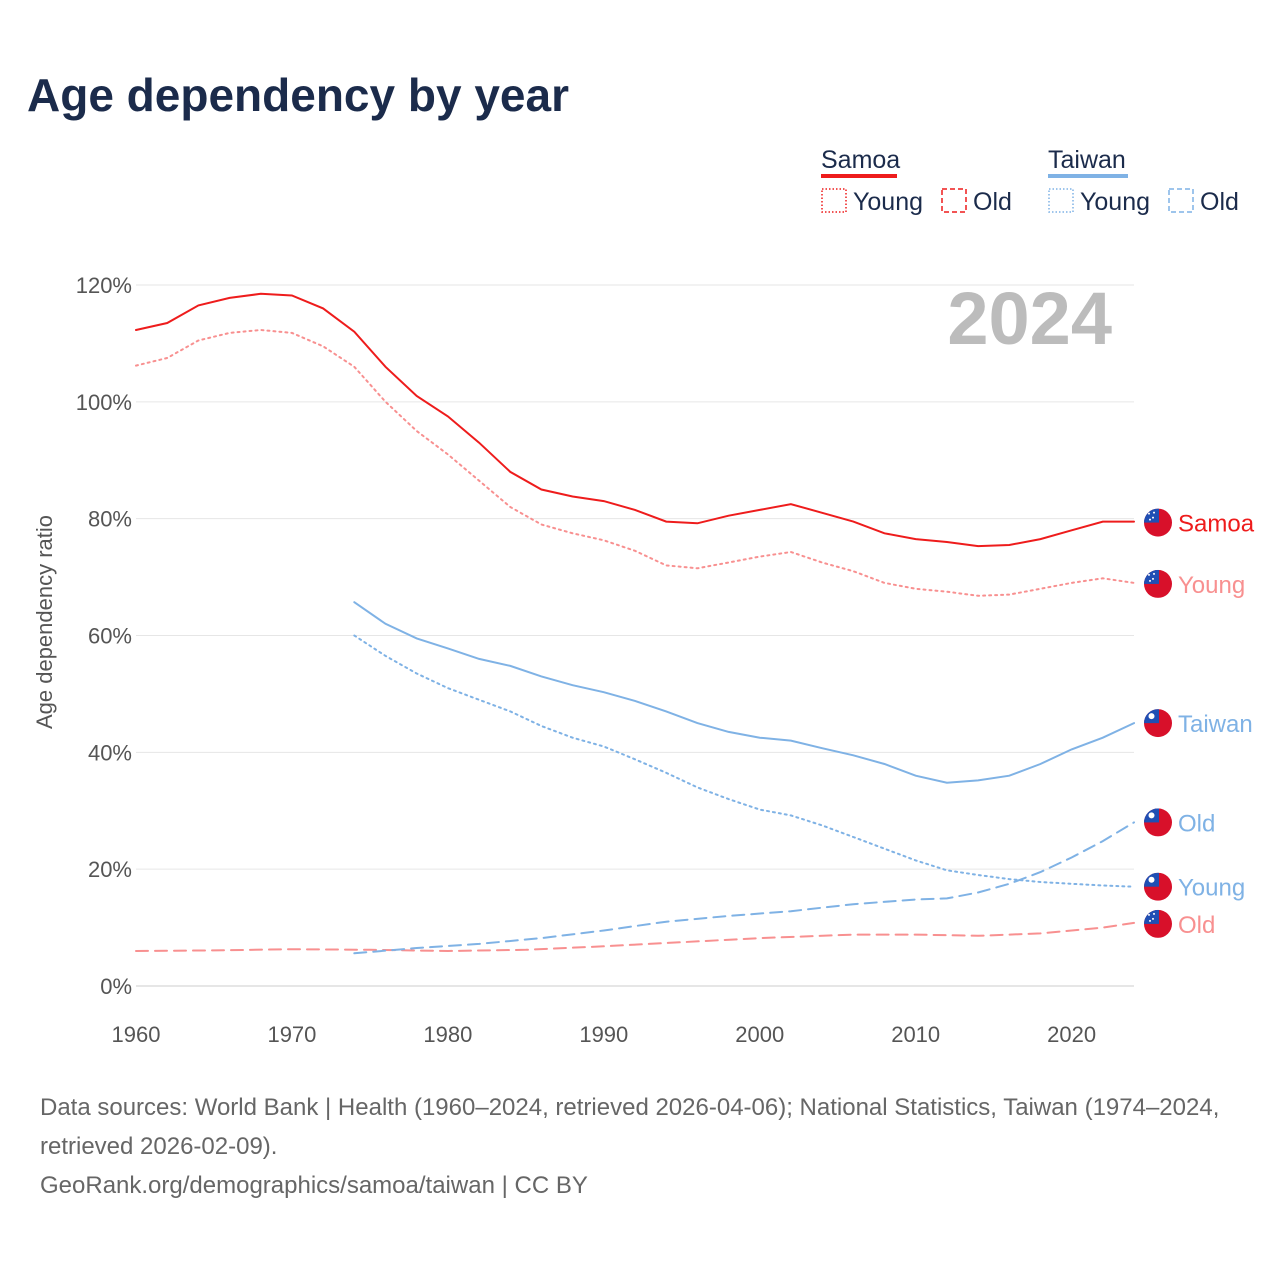 This screenshot has height=1280, width=1280. What do you see at coordinates (1216, 524) in the screenshot?
I see `end-label-samoa-total: Samoa` at bounding box center [1216, 524].